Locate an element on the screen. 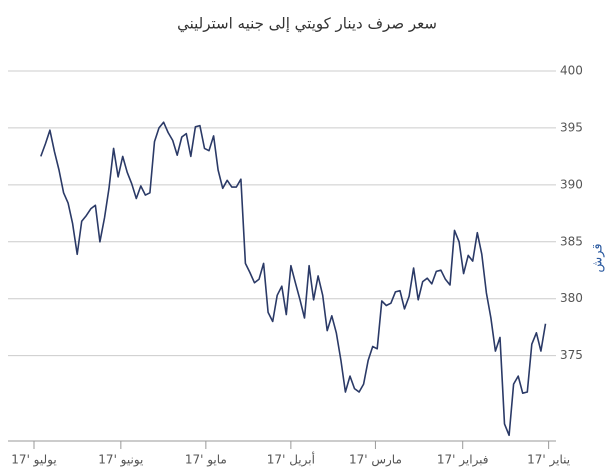 Image resolution: width=614 pixels, height=473 pixels. x-tick-label: يوليو '17 is located at coordinates (33, 460).